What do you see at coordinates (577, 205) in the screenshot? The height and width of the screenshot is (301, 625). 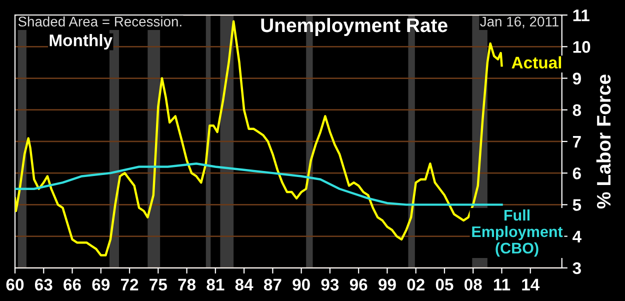 I see `y-tick-label: 5` at bounding box center [577, 205].